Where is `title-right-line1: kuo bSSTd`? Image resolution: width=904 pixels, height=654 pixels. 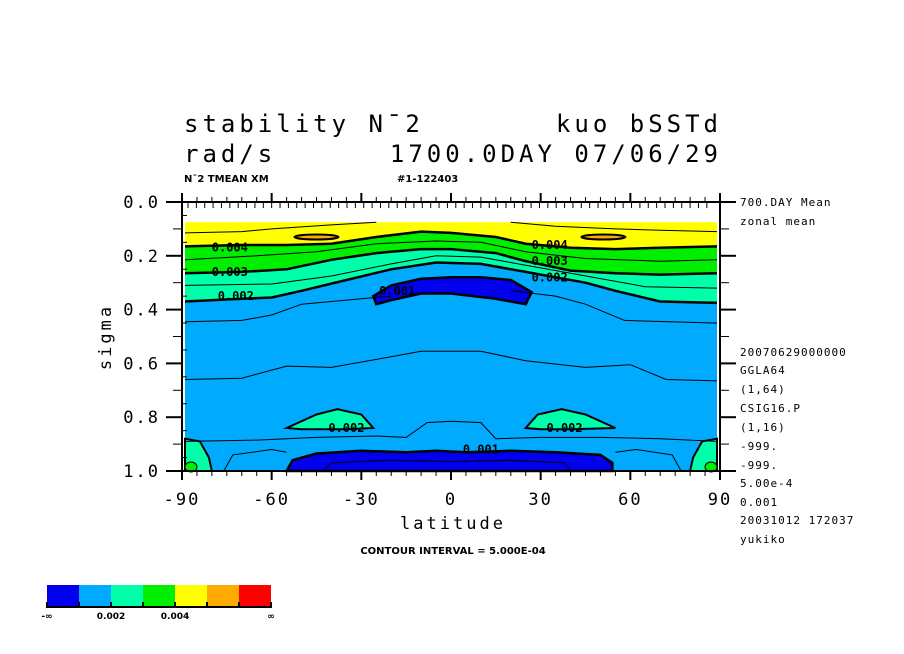
title-right-line1: kuo bSSTd is located at coordinates (639, 124).